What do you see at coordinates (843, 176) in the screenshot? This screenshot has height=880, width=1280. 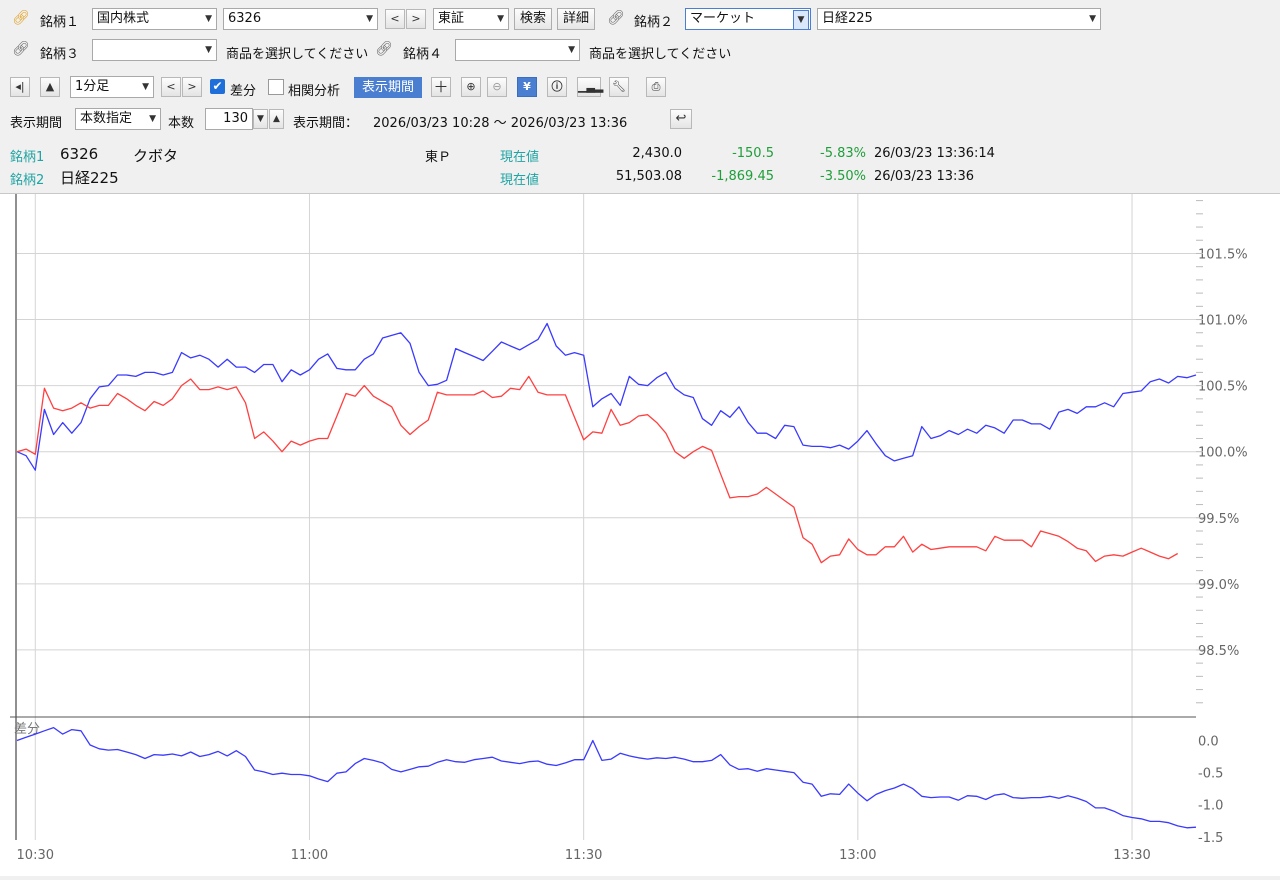 I see `quote-pct: -3.50%` at bounding box center [843, 176].